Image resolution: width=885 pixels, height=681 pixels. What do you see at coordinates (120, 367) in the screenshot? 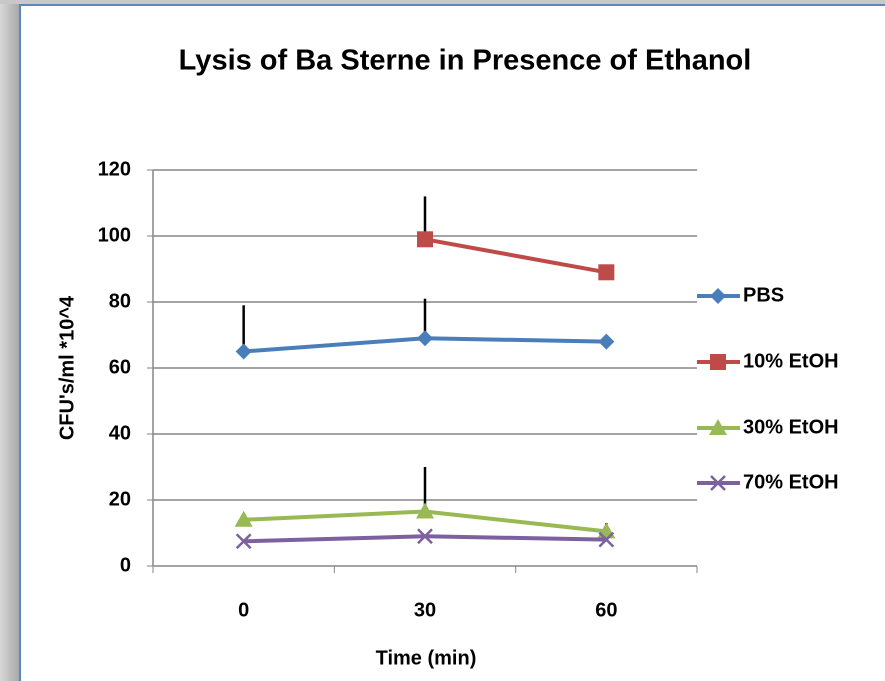
I see `y-tick-label: 60` at bounding box center [120, 367].